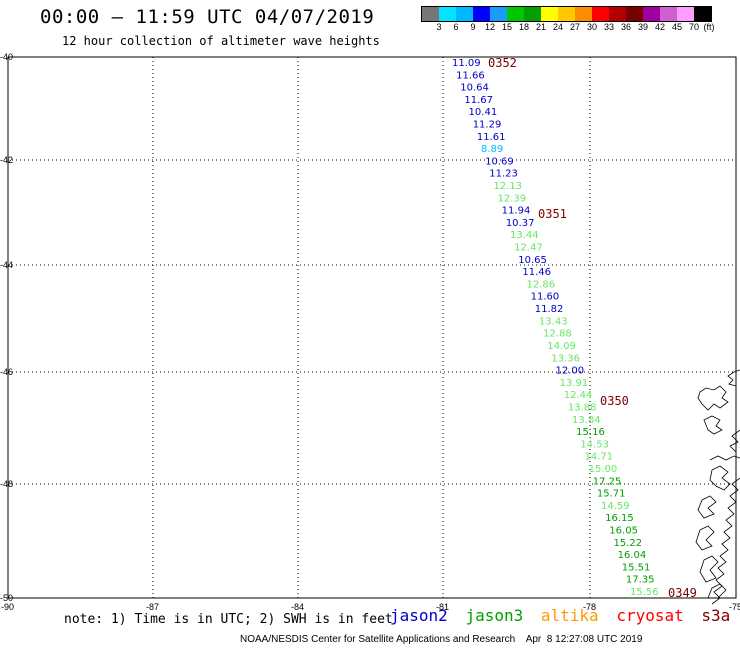  I want to click on swh-value: 12.13, so click(507, 186).